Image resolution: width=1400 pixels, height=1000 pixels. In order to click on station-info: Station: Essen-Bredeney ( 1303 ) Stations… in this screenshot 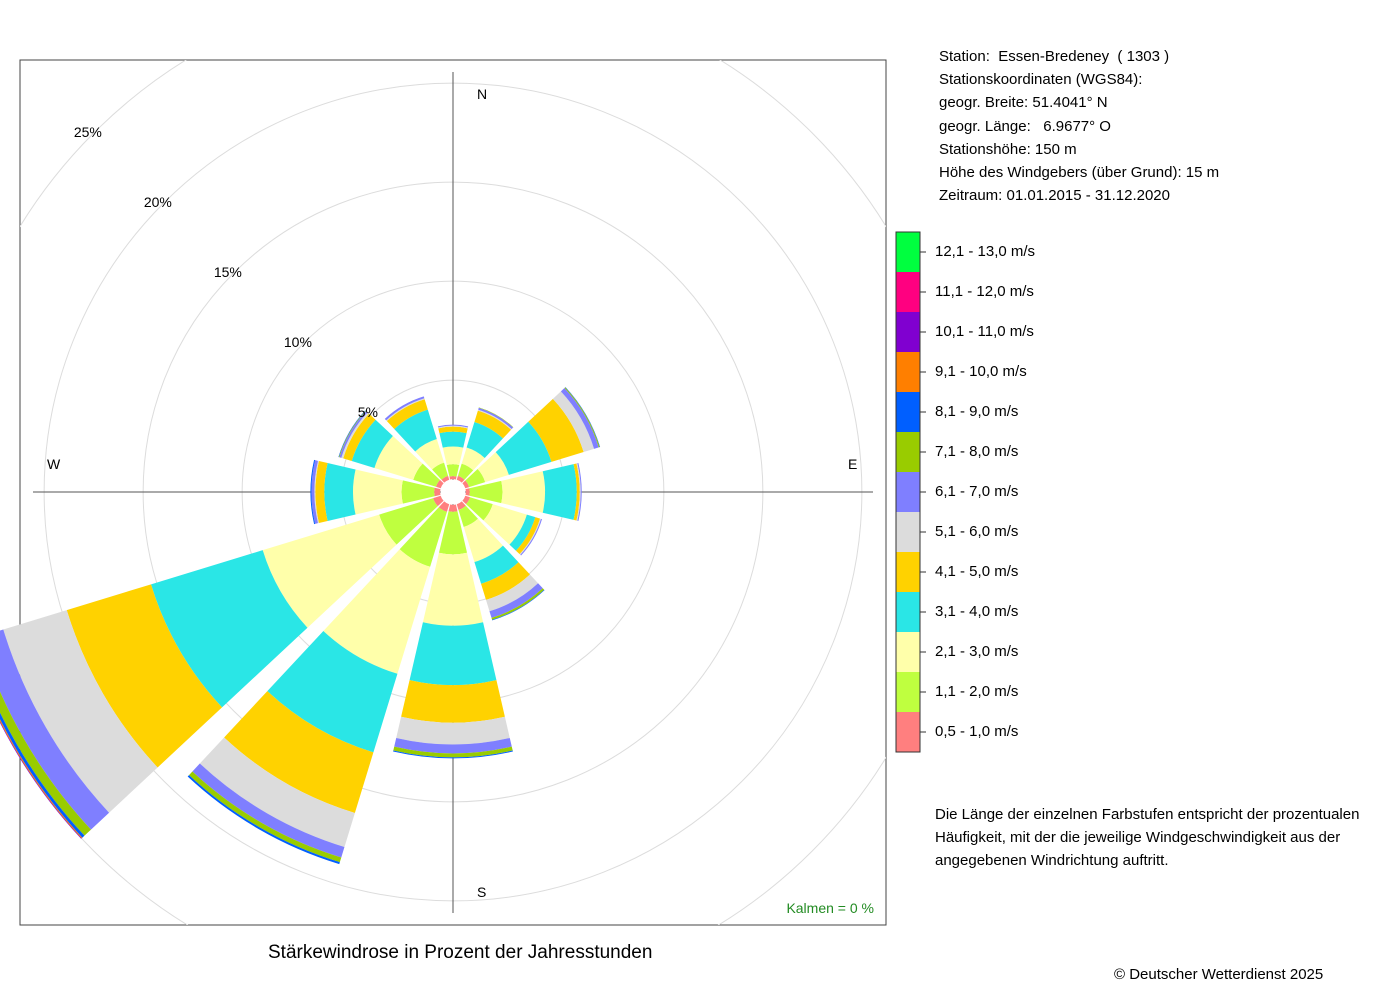, I will do `click(1079, 126)`.